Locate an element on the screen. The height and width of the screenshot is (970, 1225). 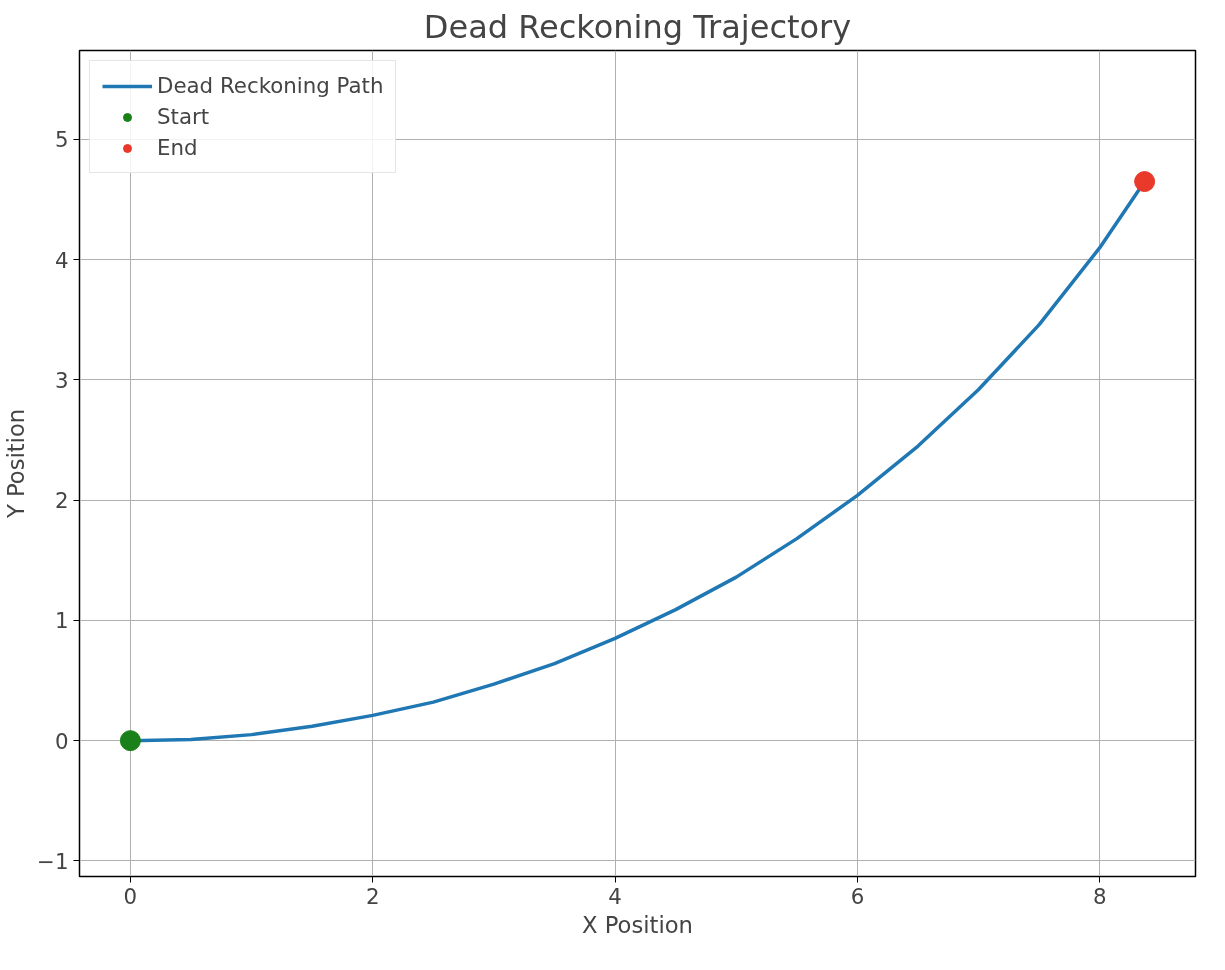
x-axis-title: X Position is located at coordinates (637, 924).